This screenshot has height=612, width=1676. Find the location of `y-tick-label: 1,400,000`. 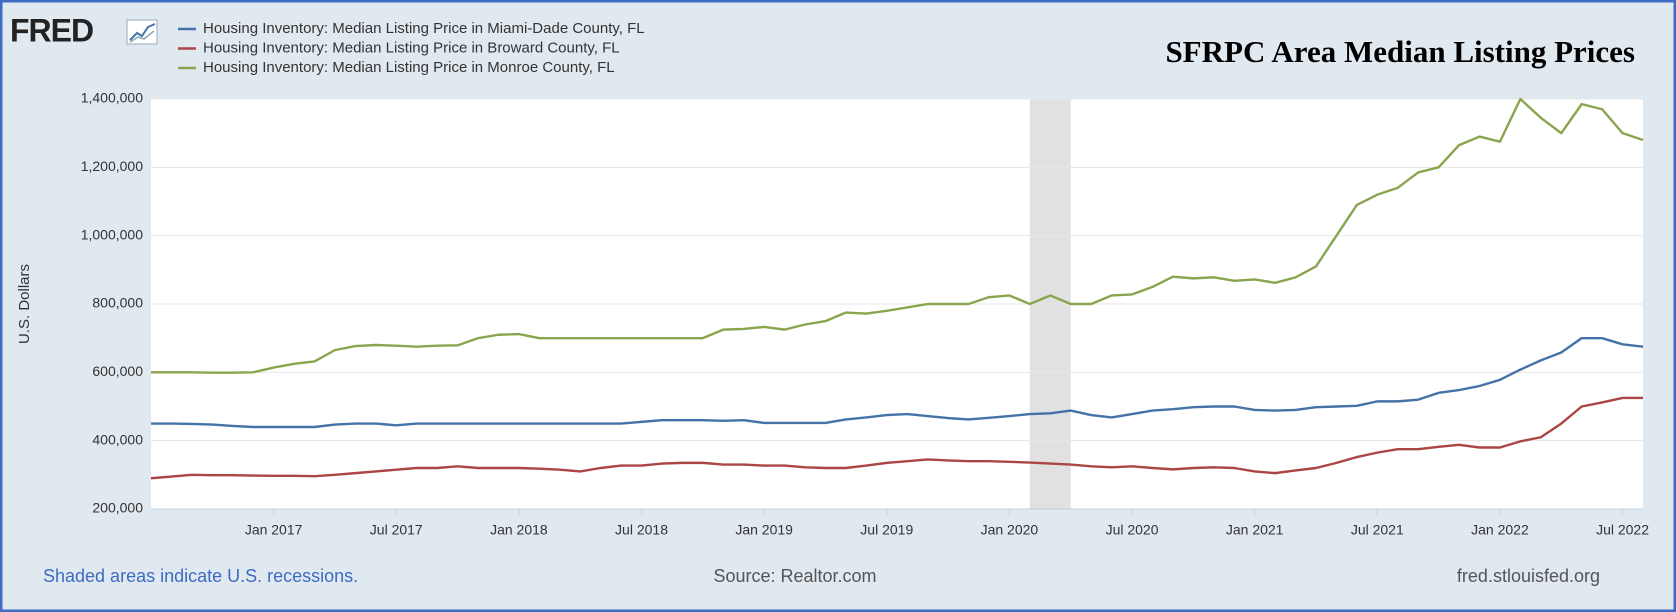

y-tick-label: 1,400,000 is located at coordinates (112, 98).